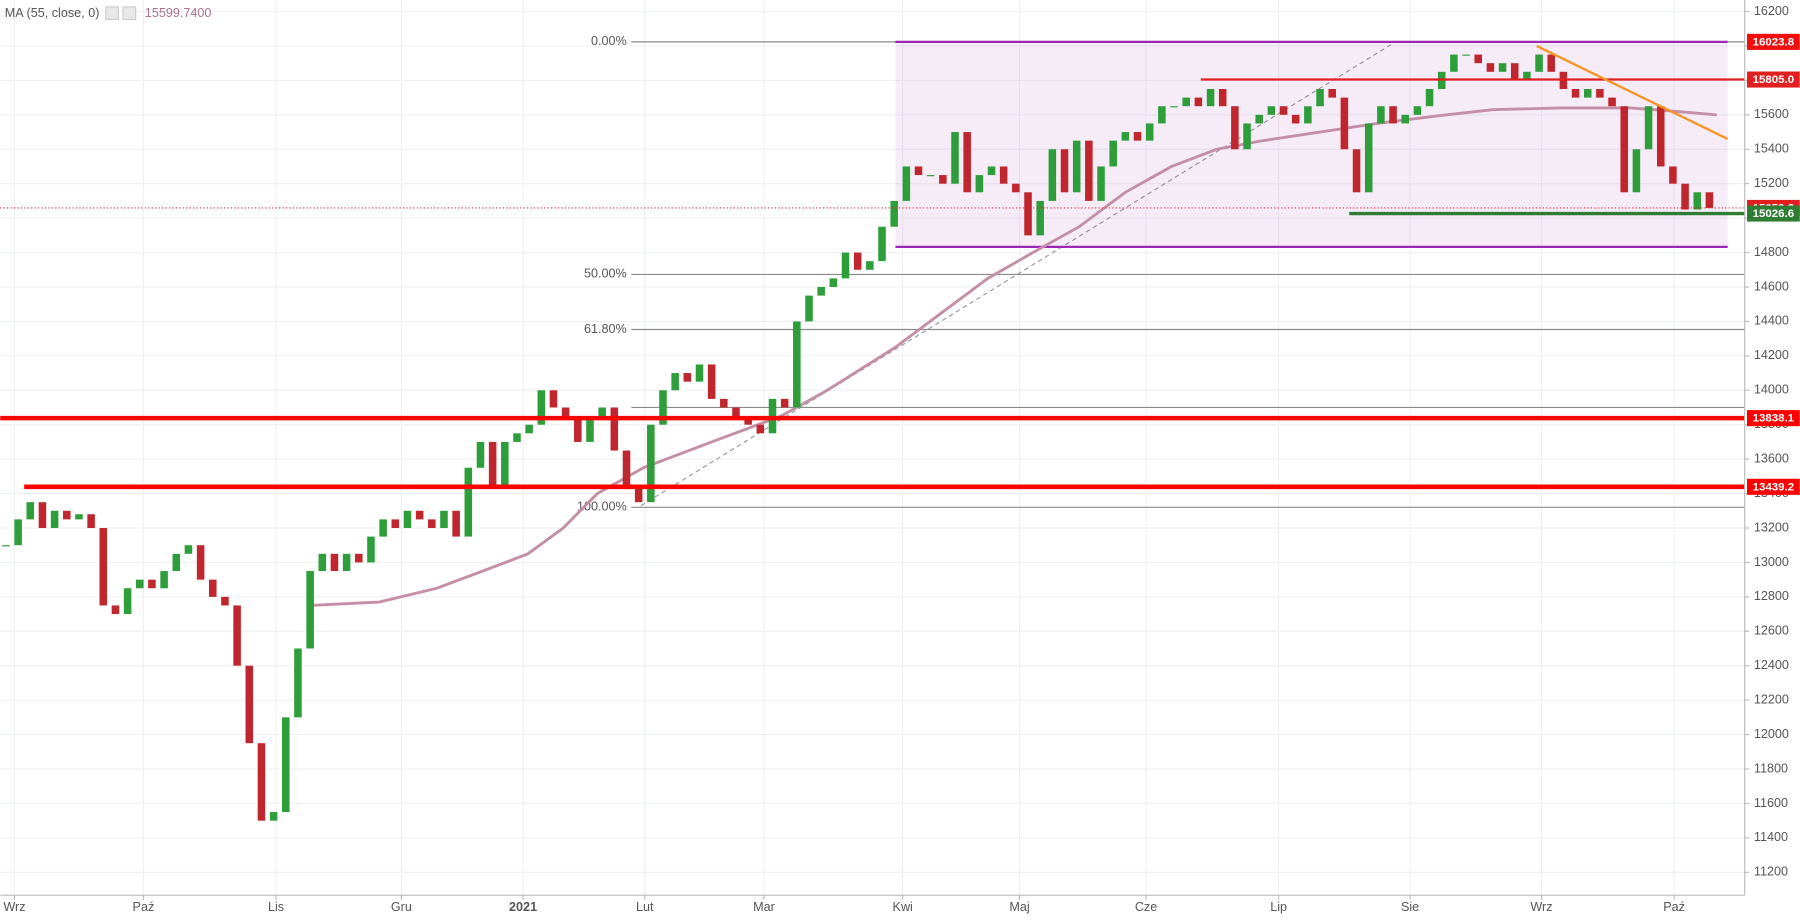 Image resolution: width=1800 pixels, height=922 pixels. What do you see at coordinates (144, 907) in the screenshot?
I see `x-tick-label: Paź` at bounding box center [144, 907].